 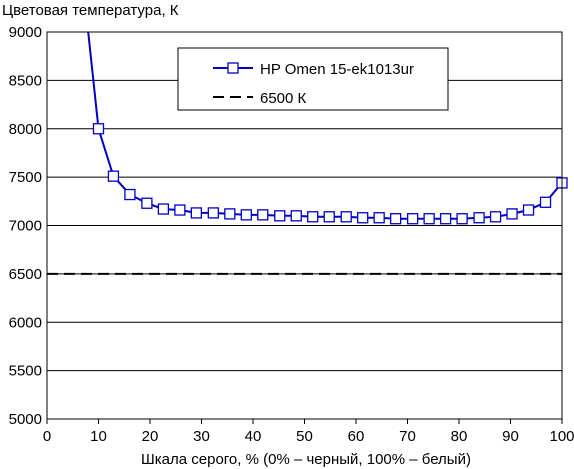 I want to click on x-tick-label: 90, so click(x=510, y=436).